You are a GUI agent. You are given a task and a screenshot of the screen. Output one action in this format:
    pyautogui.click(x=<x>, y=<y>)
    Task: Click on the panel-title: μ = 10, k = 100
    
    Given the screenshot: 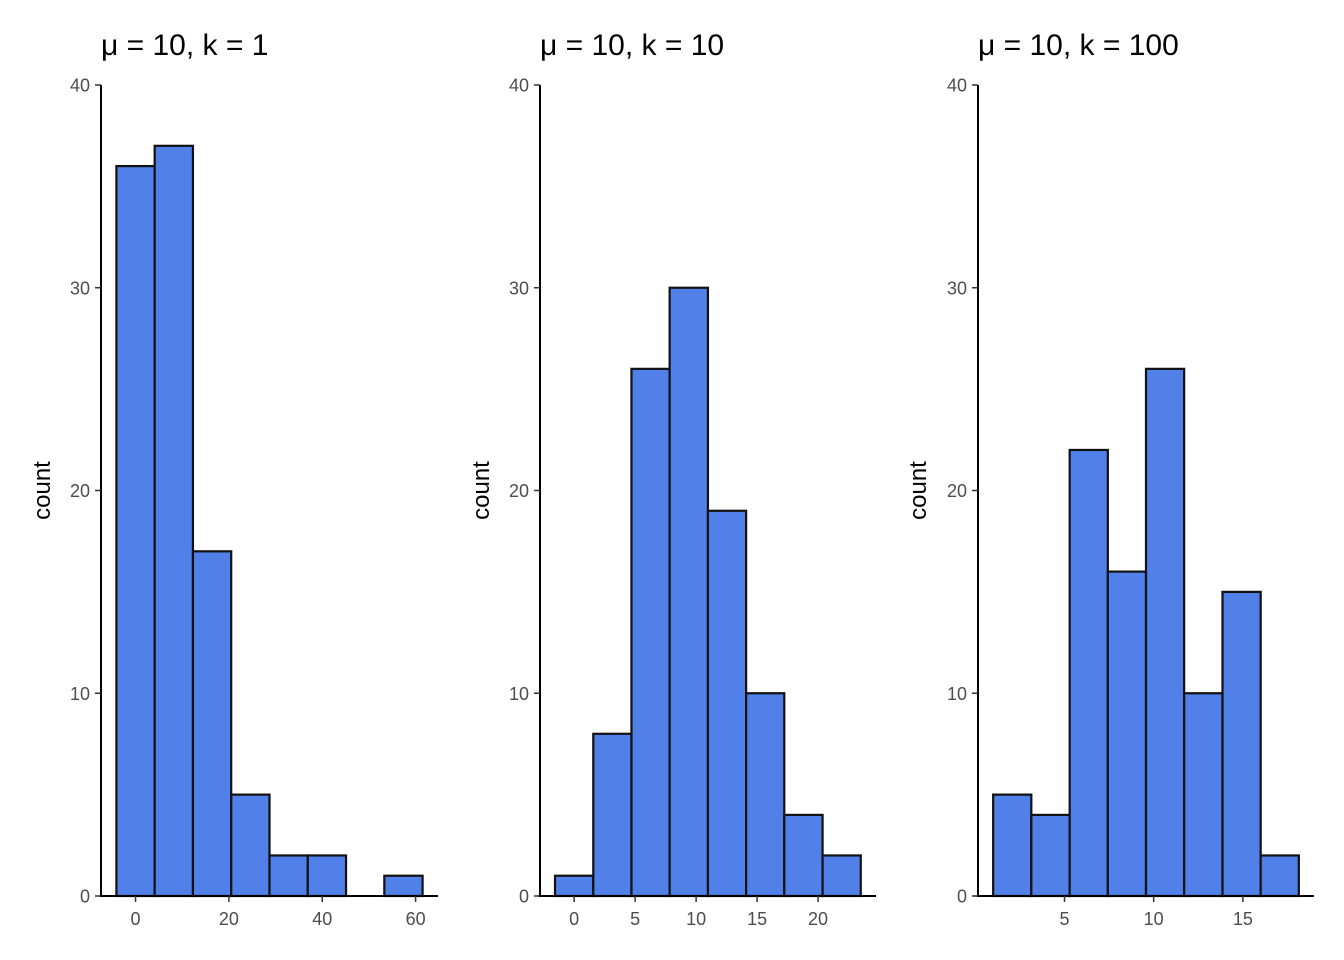 What is the action you would take?
    pyautogui.click(x=1078, y=45)
    